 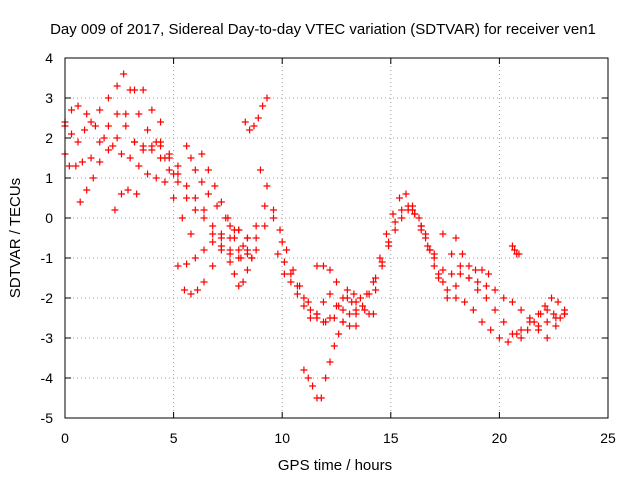 I want to click on x-tick-label: 20, so click(x=500, y=438).